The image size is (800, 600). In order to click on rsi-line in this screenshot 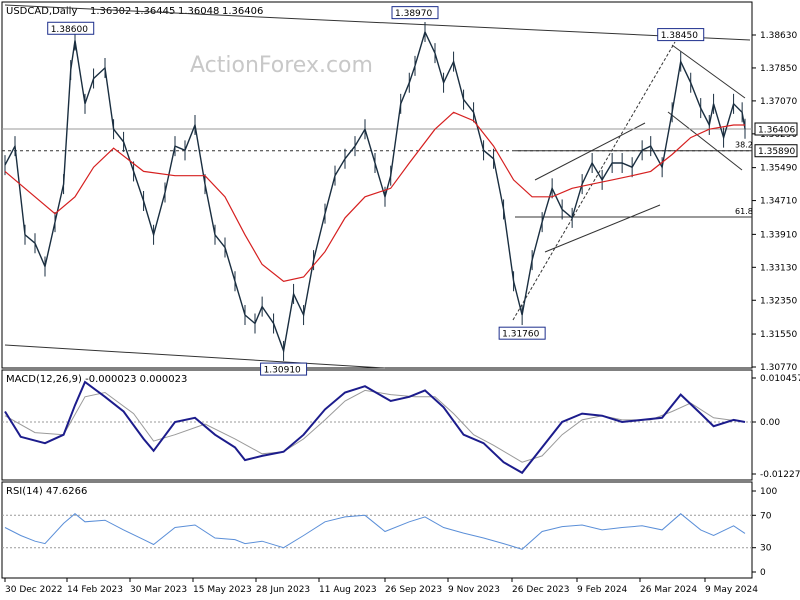, I will do `click(375, 531)`.